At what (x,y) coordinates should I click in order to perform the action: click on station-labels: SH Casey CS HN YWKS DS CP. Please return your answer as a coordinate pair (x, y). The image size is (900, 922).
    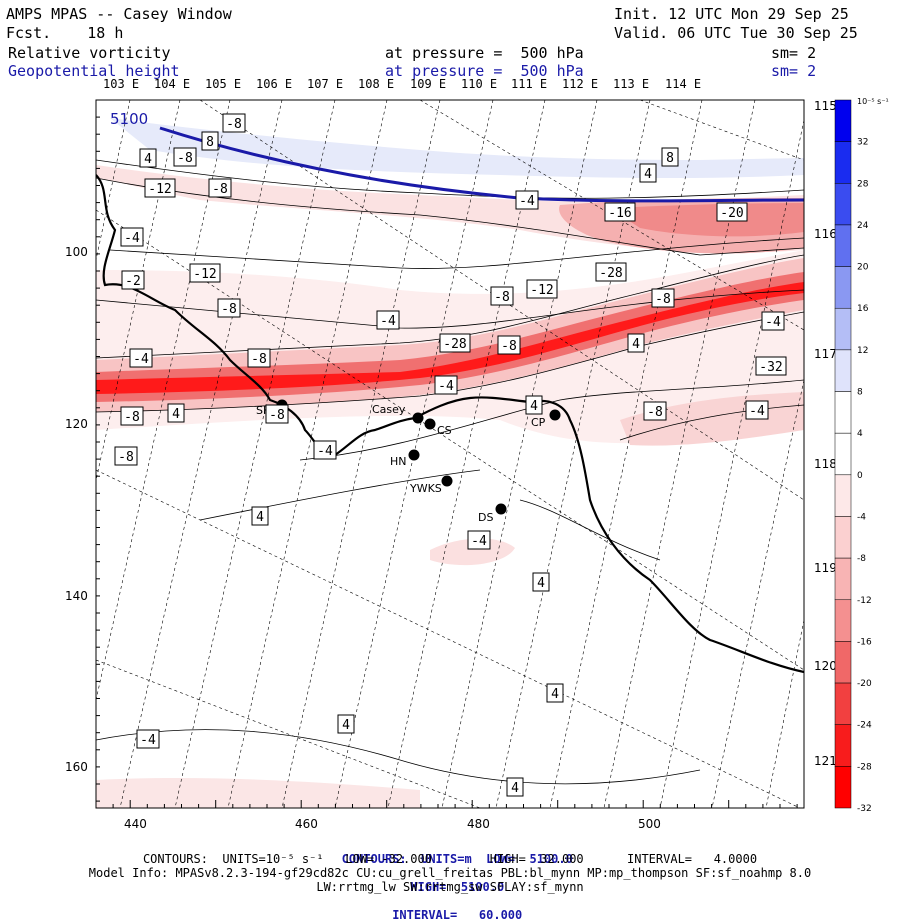
    Looking at the image, I should click on (401, 463).